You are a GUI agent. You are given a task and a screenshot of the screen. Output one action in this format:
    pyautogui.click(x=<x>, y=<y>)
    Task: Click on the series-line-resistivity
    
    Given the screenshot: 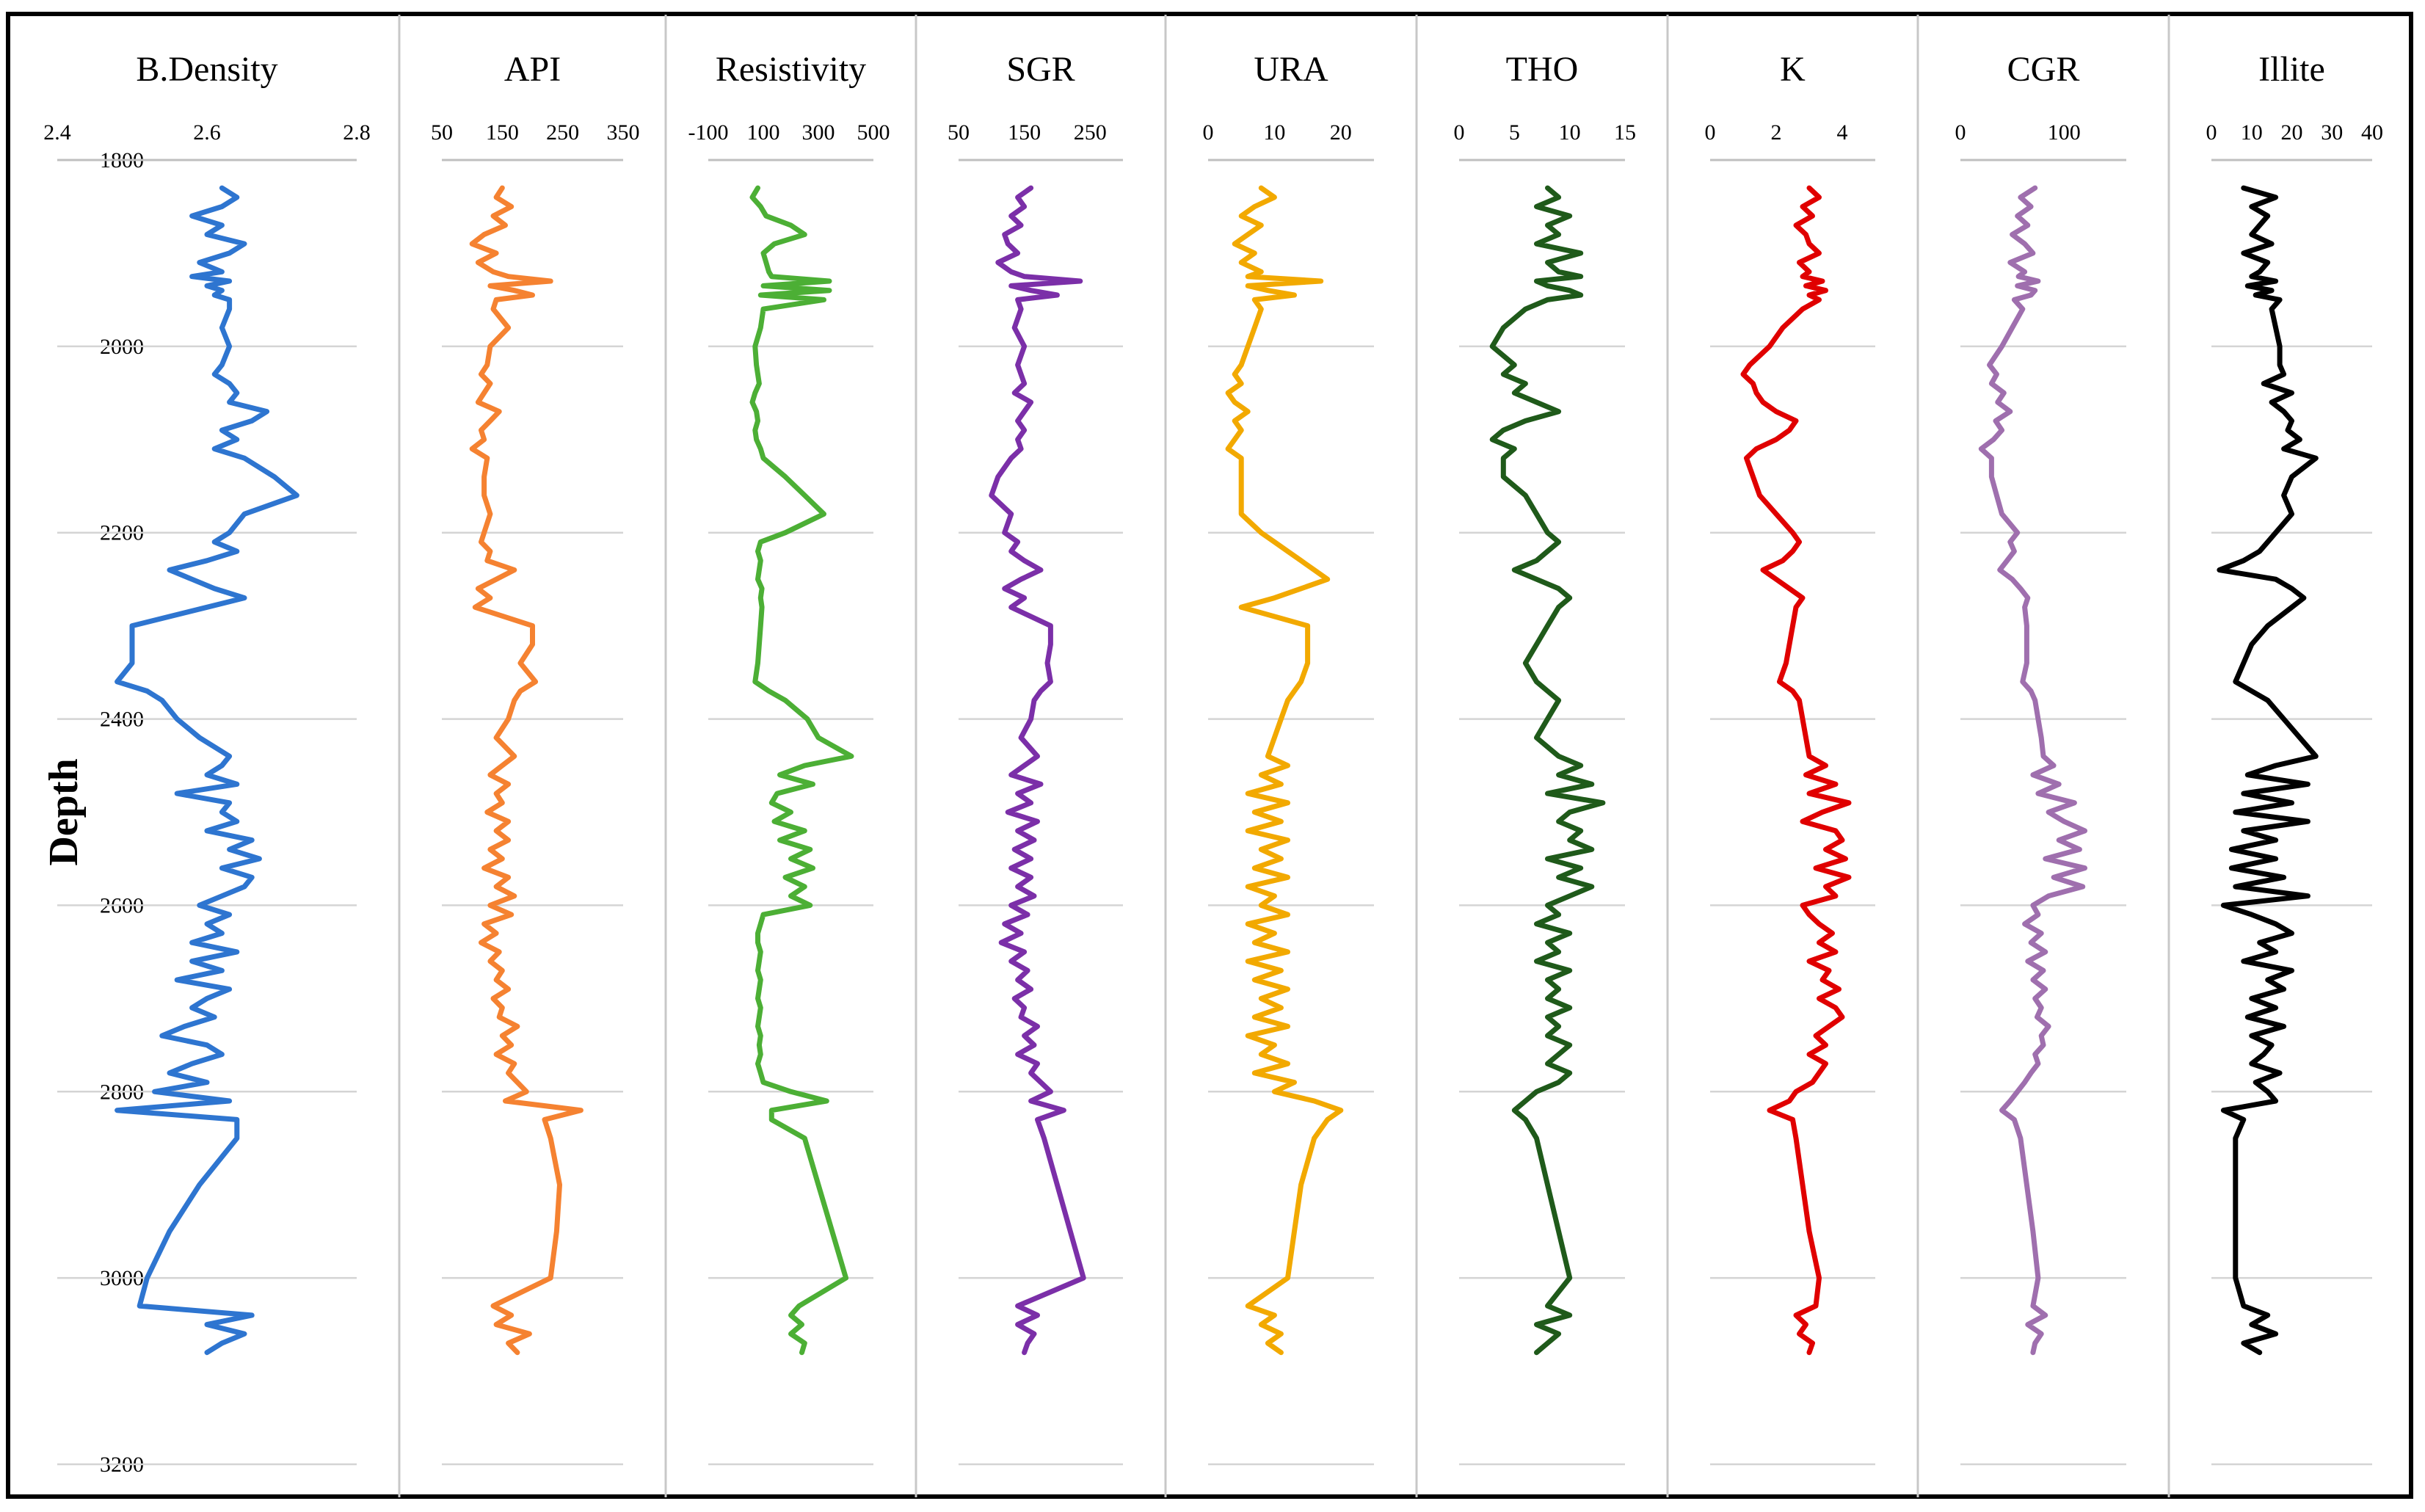 What is the action you would take?
    pyautogui.click(x=801, y=770)
    